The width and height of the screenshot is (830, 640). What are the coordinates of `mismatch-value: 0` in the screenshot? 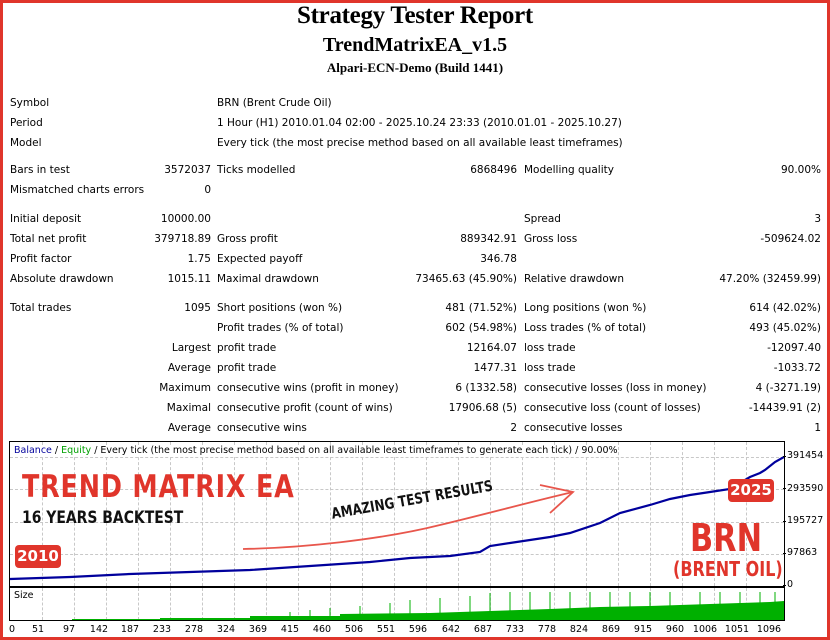 It's located at (207, 190).